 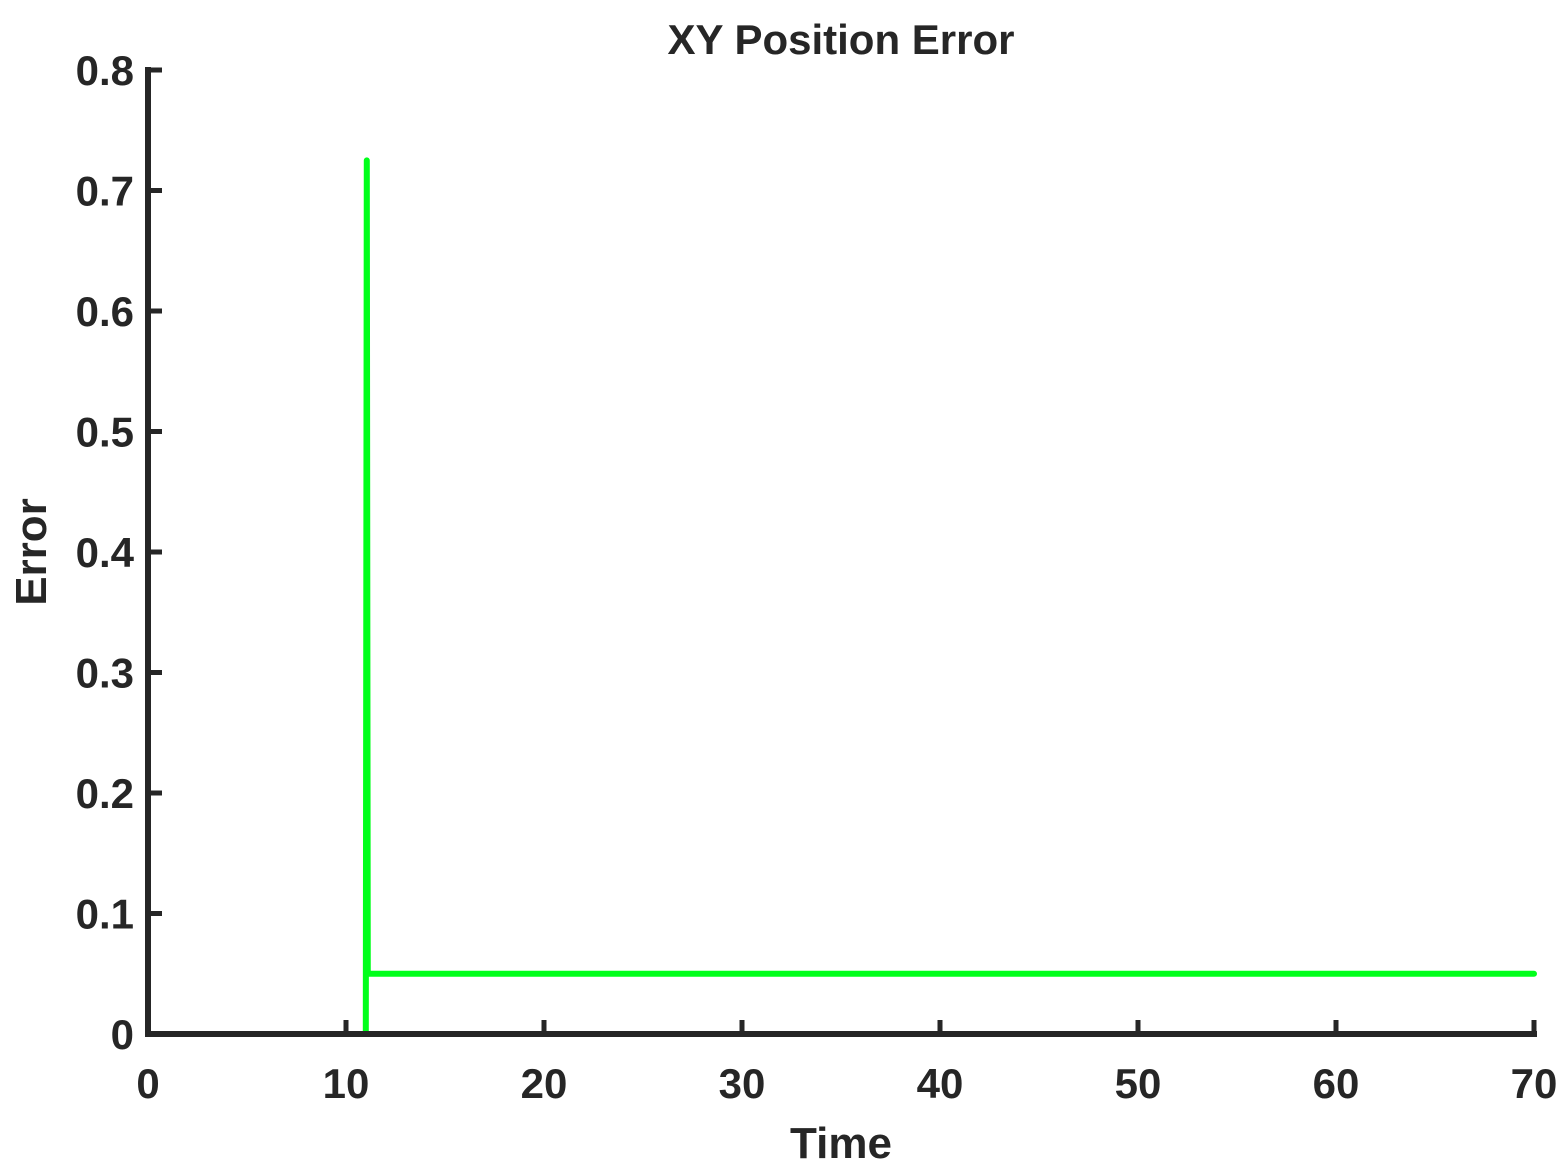 What do you see at coordinates (105, 793) in the screenshot?
I see `y-tick-label: 0.2` at bounding box center [105, 793].